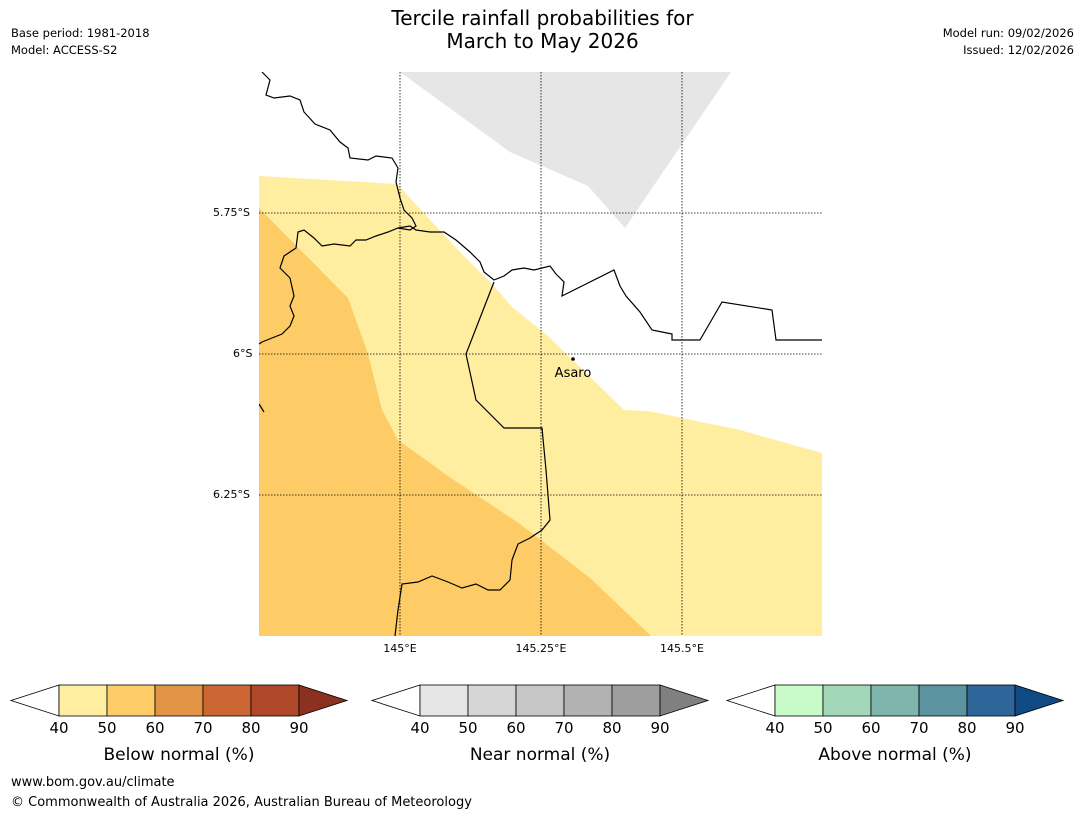  Describe the element at coordinates (682, 648) in the screenshot. I see `lon-label-145-5: 145.5°E` at that location.